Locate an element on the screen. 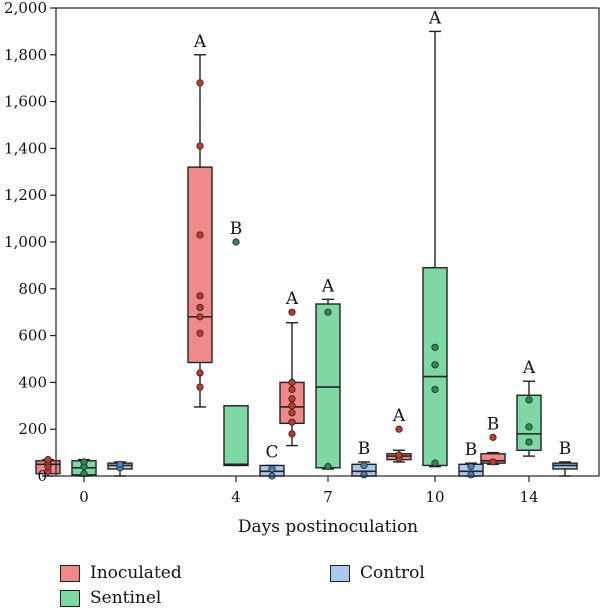  legend-item-inoculated: Inoculated is located at coordinates (121, 573).